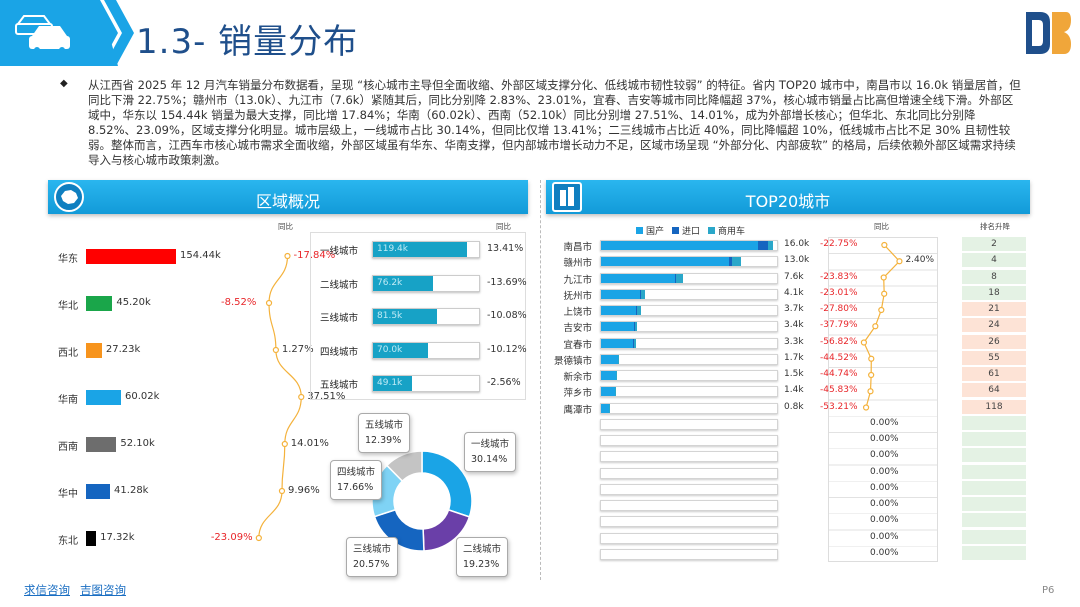 The image size is (1080, 607). Describe the element at coordinates (839, 325) in the screenshot. I see `city-yoy-label: -37.79%` at that location.